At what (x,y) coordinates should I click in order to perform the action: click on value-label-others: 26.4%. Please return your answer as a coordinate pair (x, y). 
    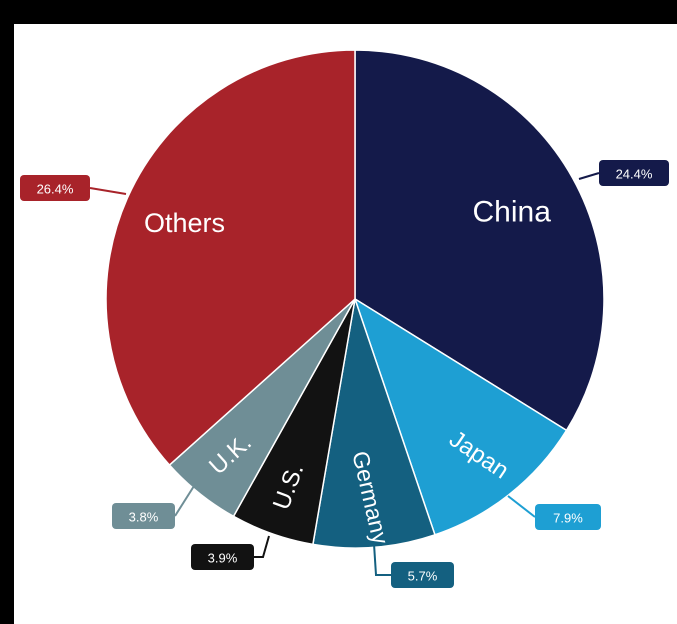
    Looking at the image, I should click on (55, 189).